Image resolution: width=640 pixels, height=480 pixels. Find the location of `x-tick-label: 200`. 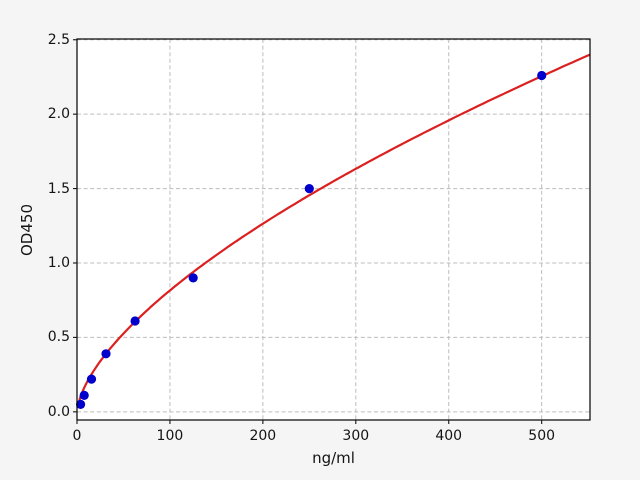

x-tick-label: 200 is located at coordinates (263, 436).